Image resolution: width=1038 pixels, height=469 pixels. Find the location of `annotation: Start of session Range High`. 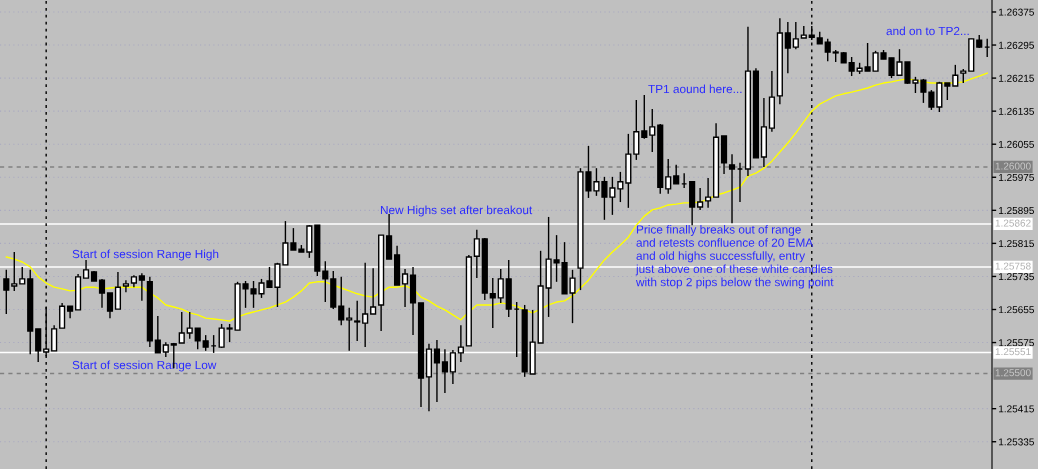

annotation: Start of session Range High is located at coordinates (145, 255).